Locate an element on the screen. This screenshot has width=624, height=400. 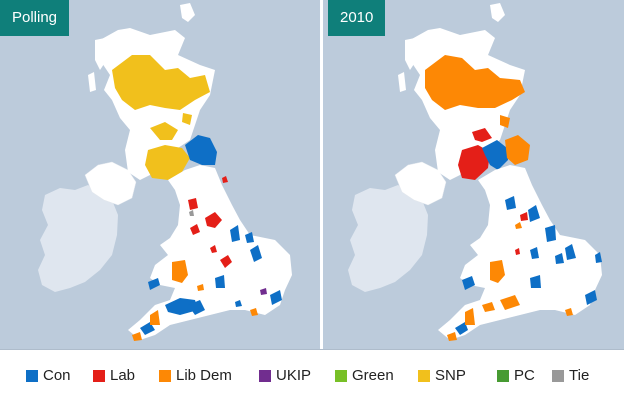
legend-item-lab: Lab is located at coordinates (114, 376).